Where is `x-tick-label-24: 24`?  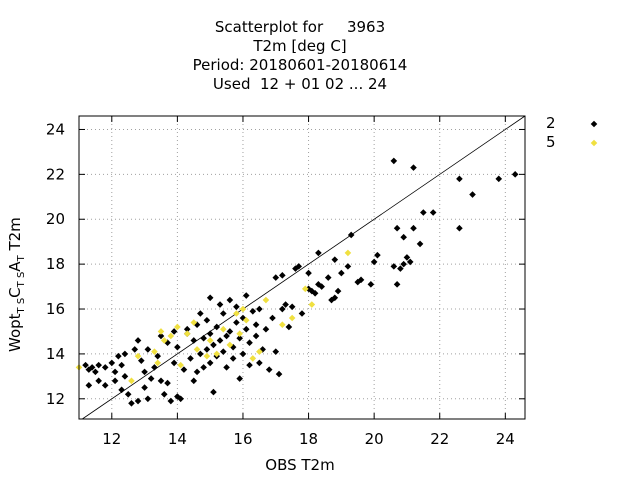
x-tick-label-24: 24 is located at coordinates (505, 439).